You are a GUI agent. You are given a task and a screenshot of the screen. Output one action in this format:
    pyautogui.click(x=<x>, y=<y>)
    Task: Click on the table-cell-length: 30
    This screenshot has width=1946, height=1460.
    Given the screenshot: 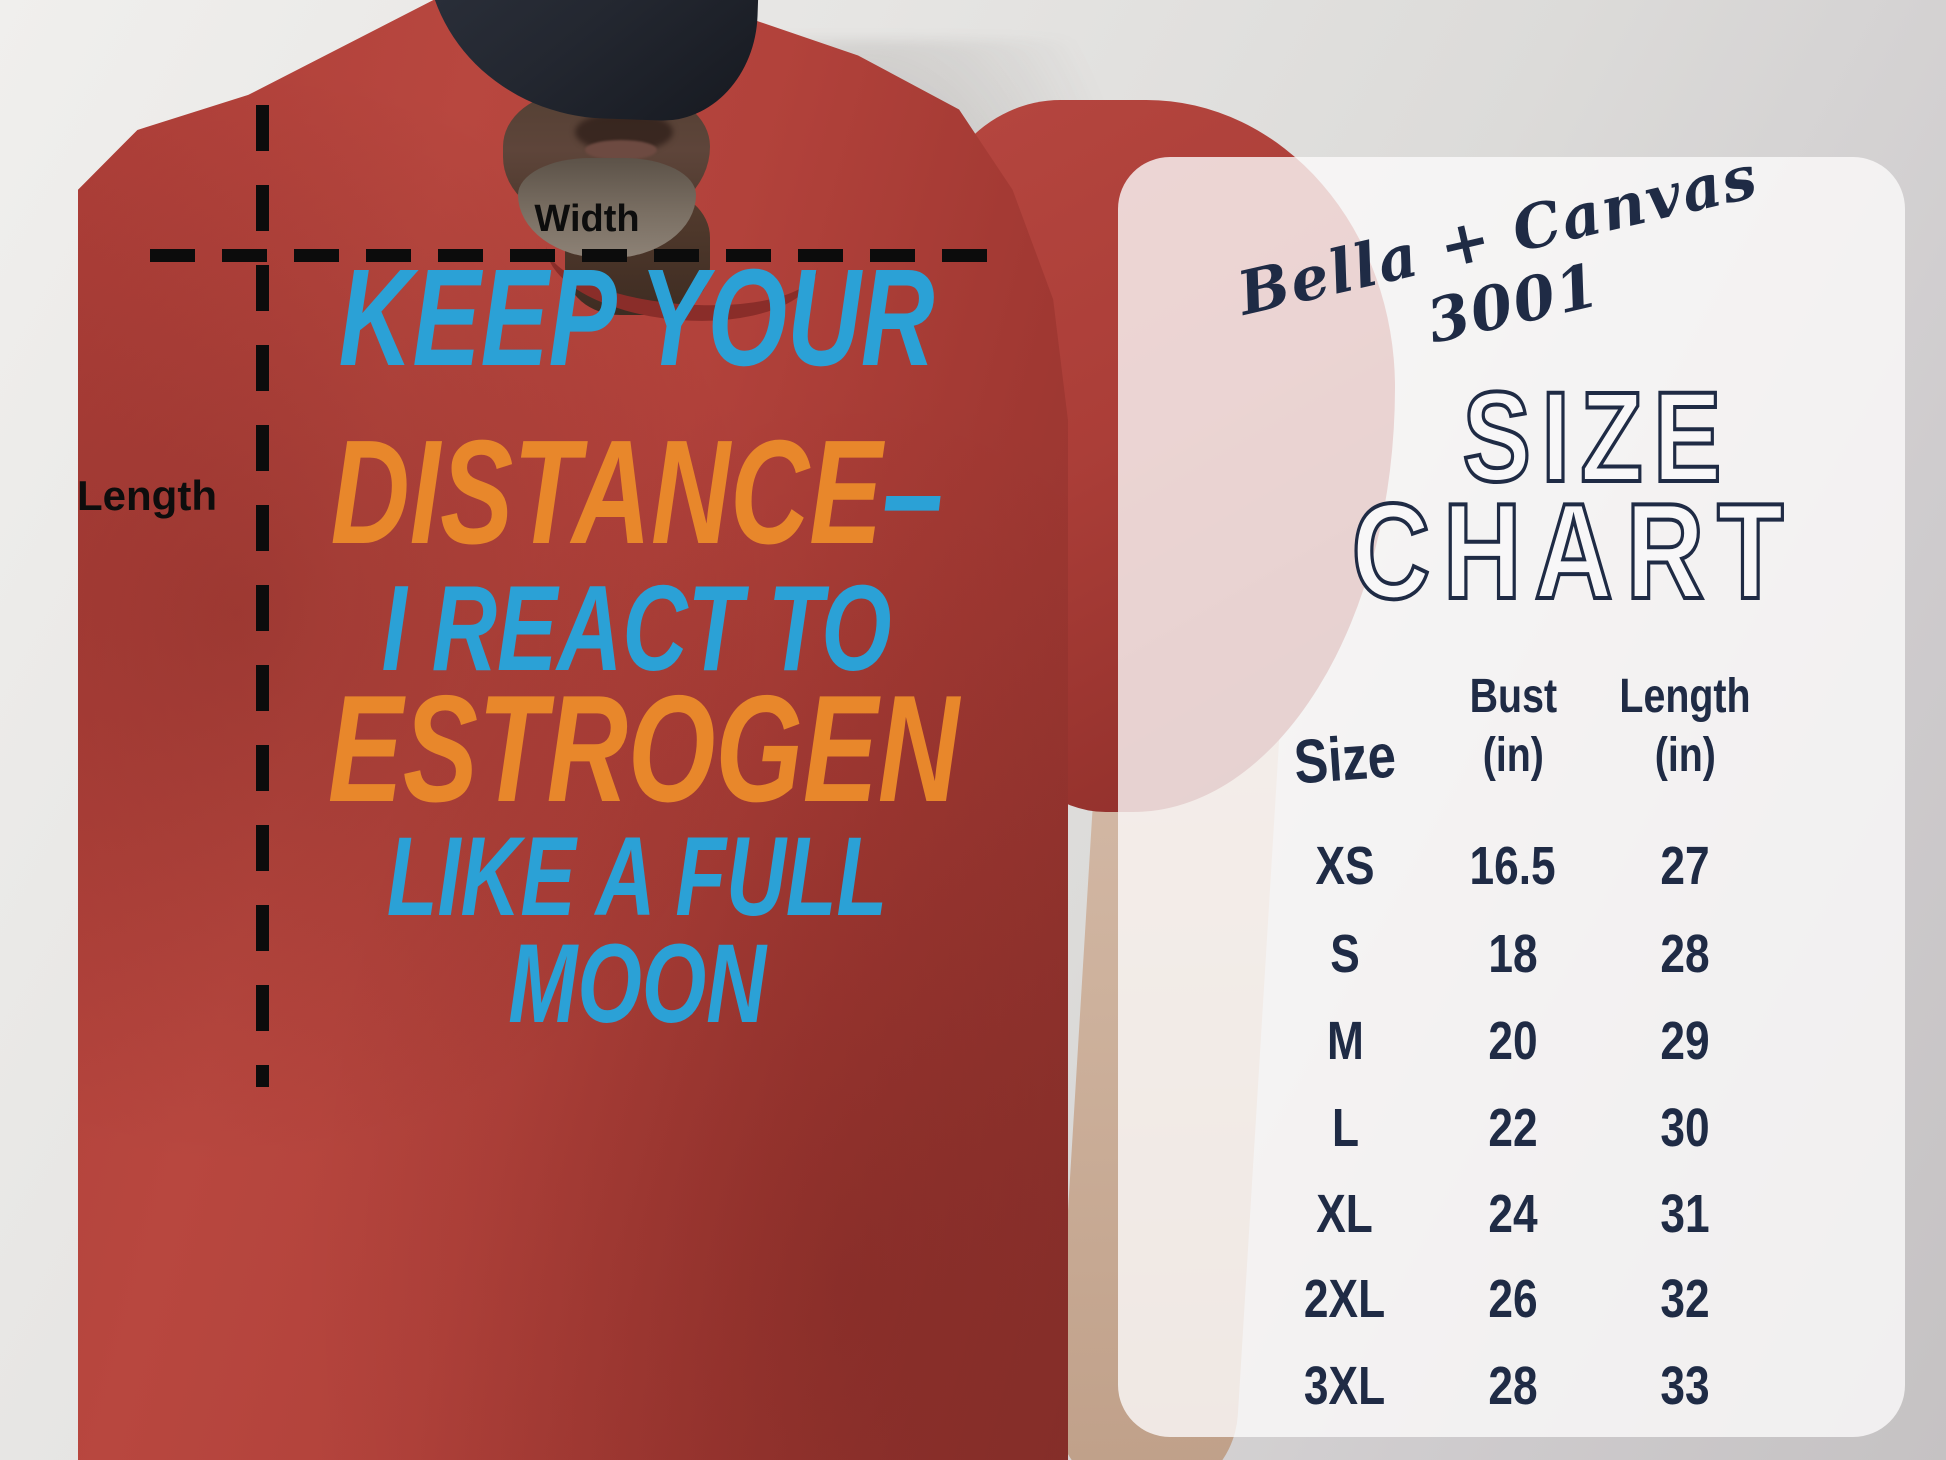 What is the action you would take?
    pyautogui.click(x=1685, y=1128)
    